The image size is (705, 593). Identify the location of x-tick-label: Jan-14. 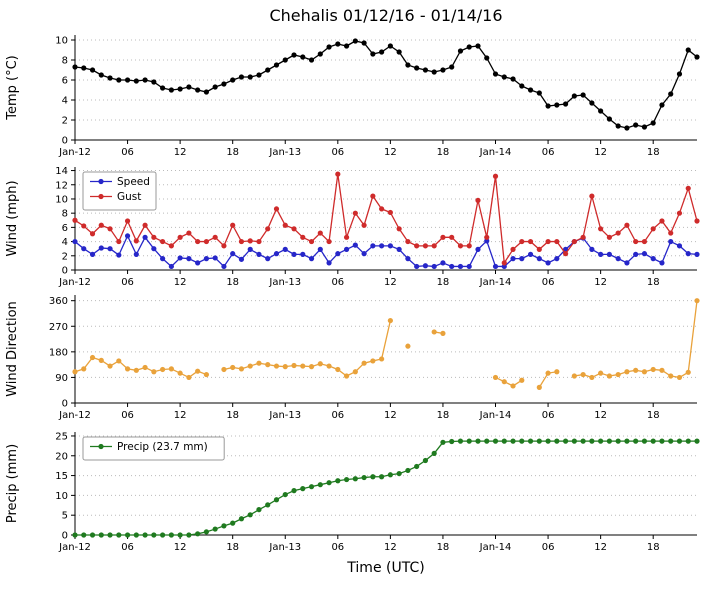
(495, 415).